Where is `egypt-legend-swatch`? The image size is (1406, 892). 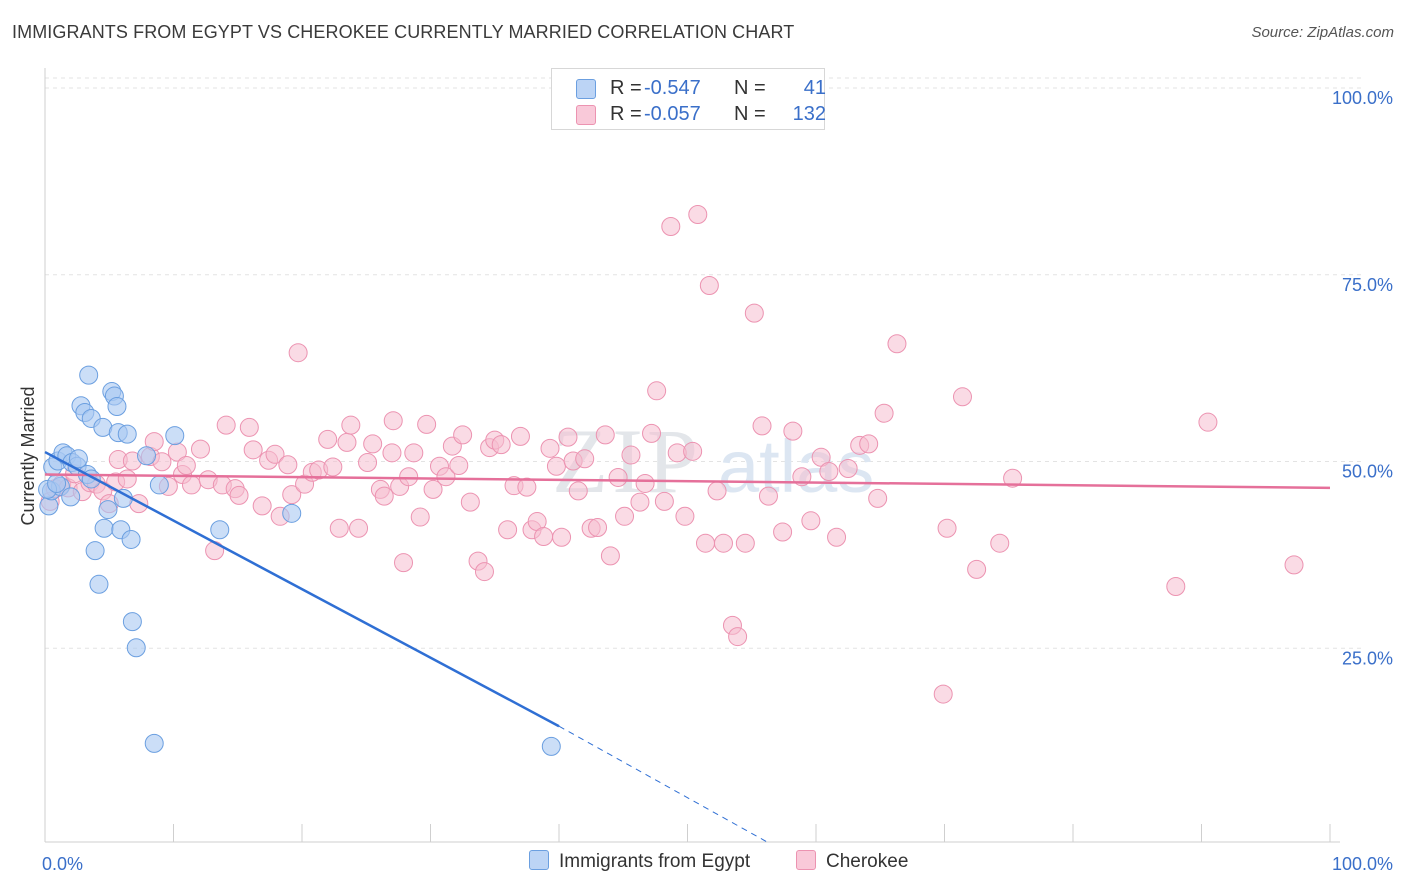 egypt-legend-swatch is located at coordinates (539, 860).